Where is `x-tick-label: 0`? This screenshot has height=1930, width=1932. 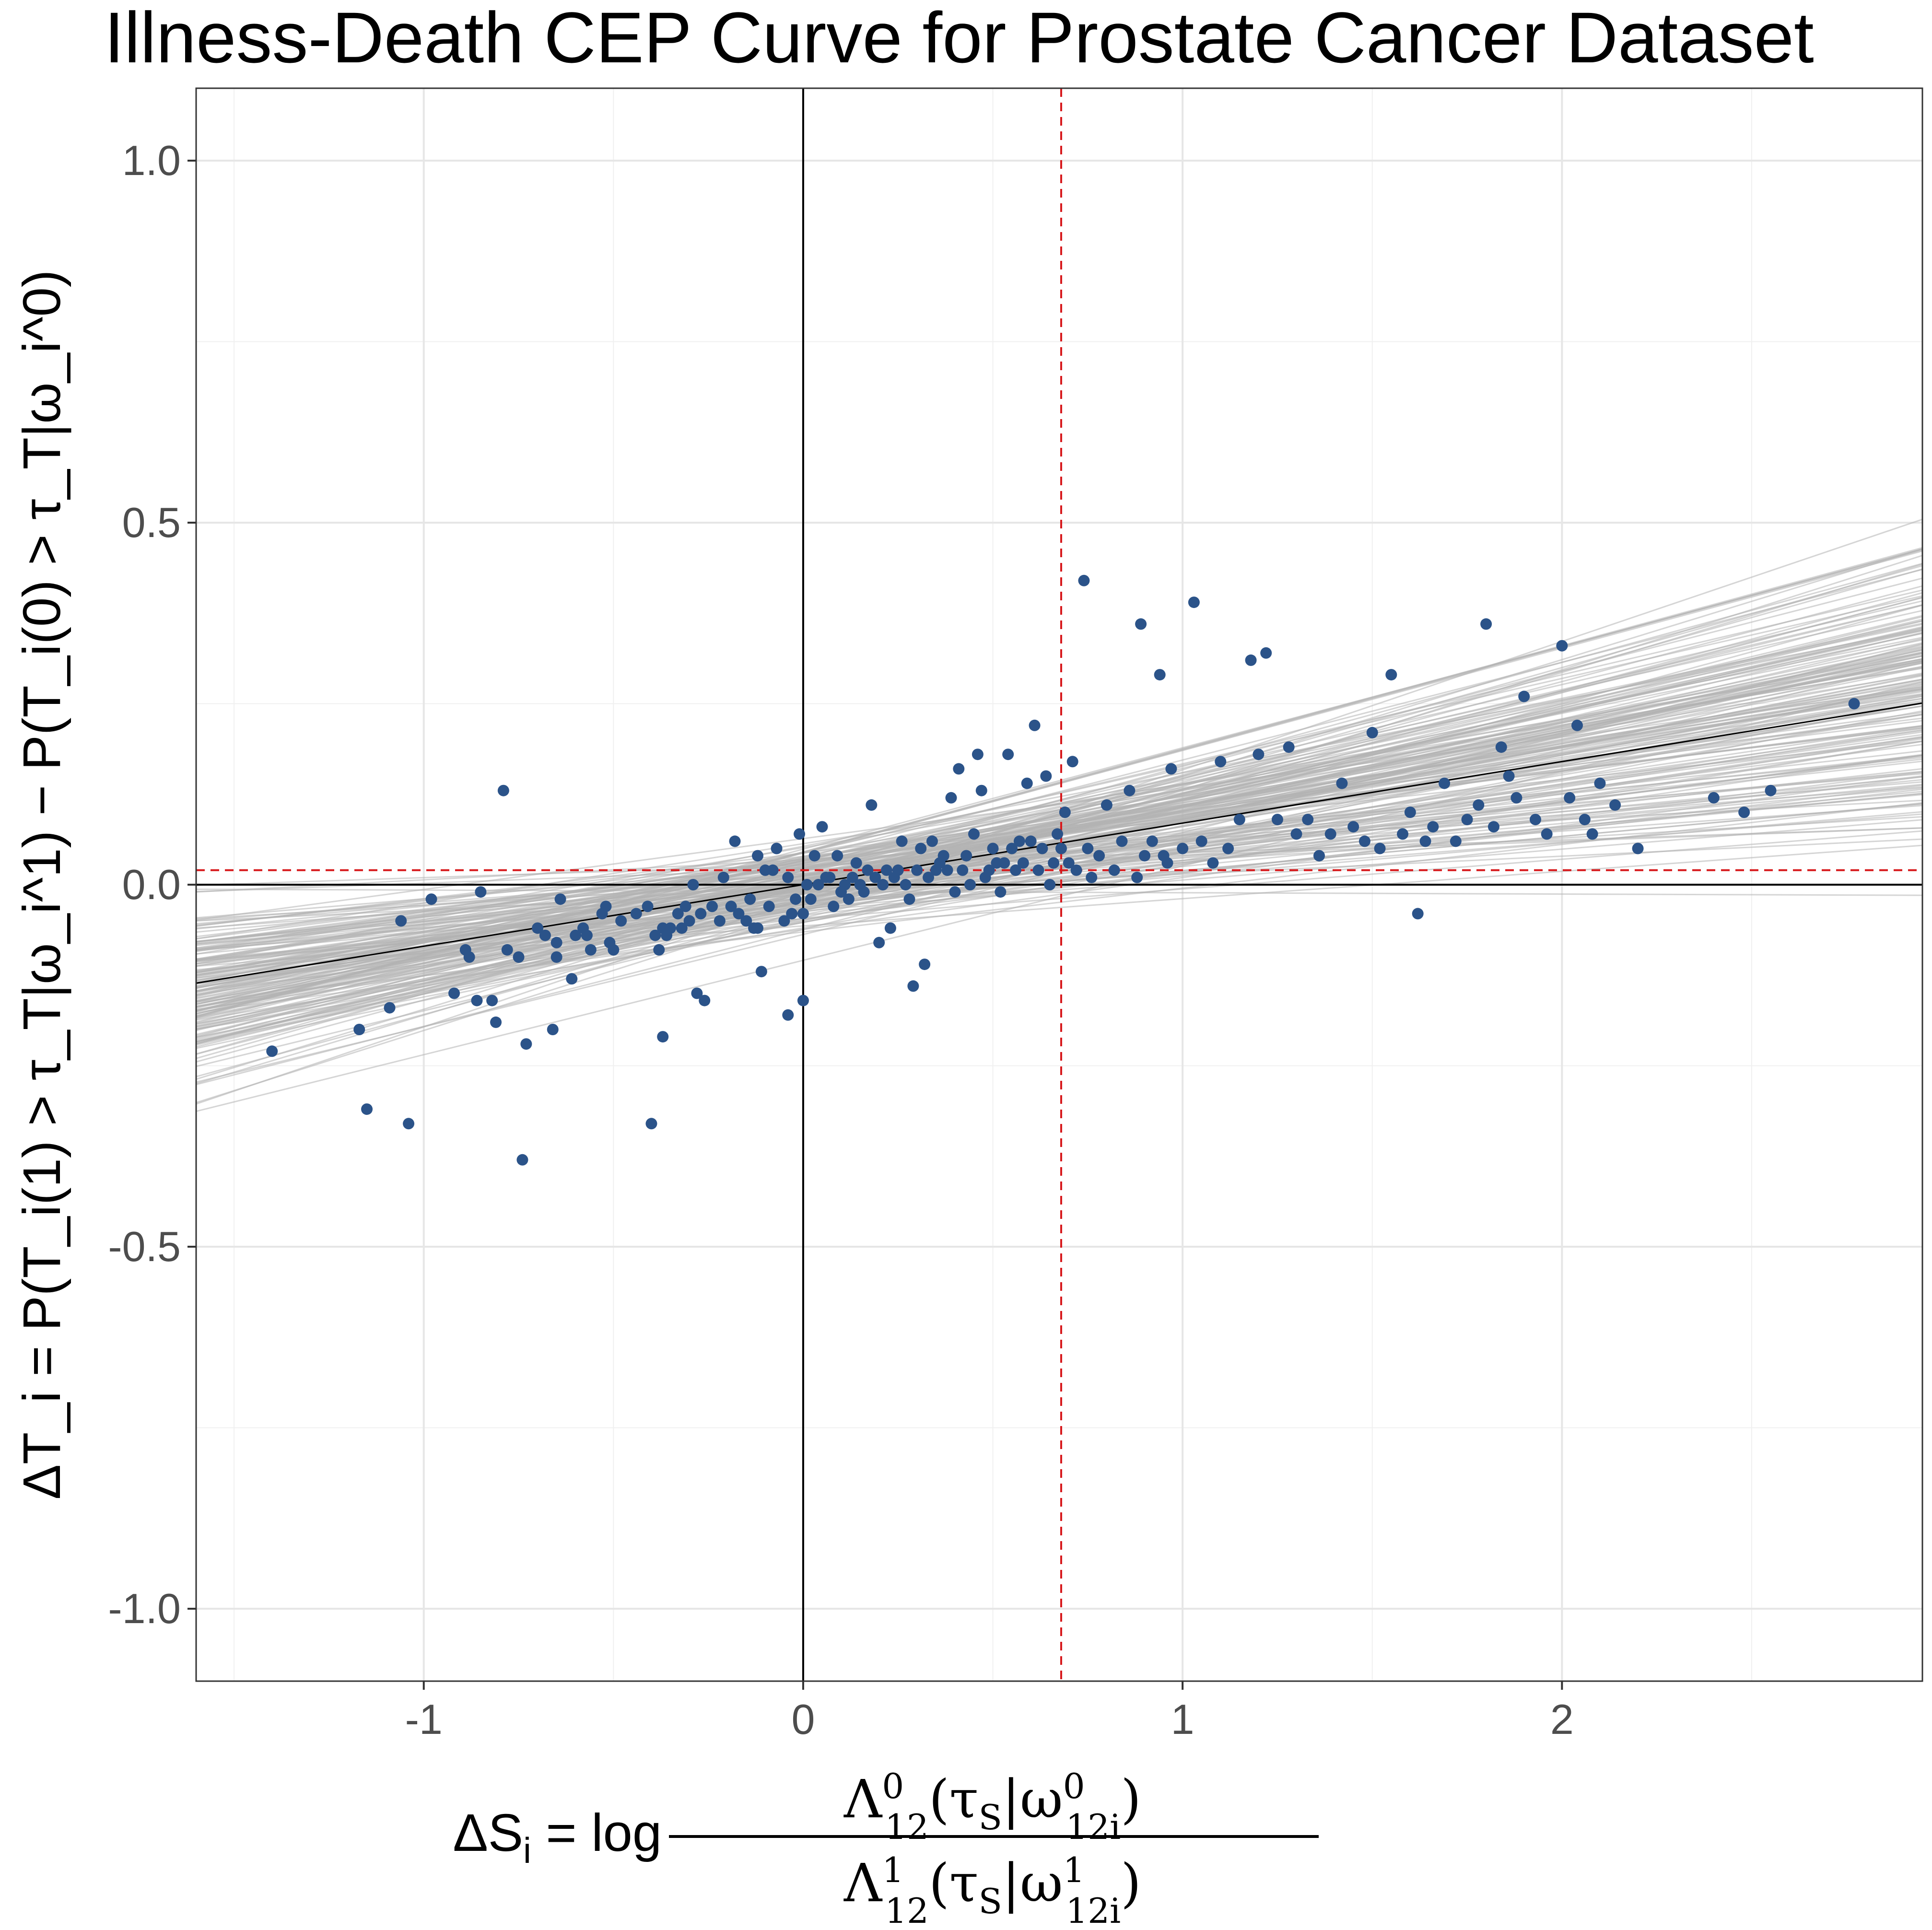
x-tick-label: 0 is located at coordinates (803, 1719).